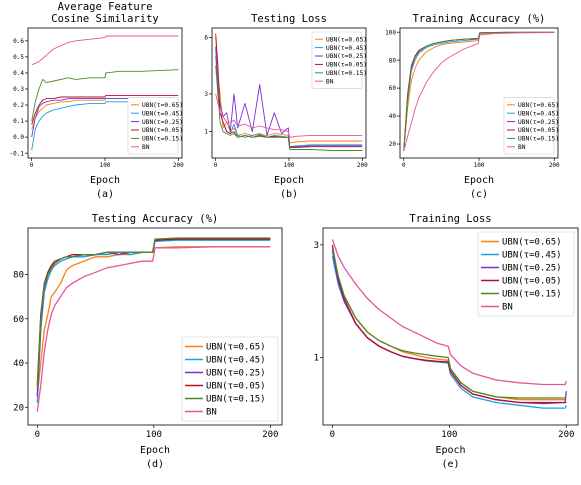 Image resolution: width=581 pixels, height=485 pixels. What do you see at coordinates (316, 359) in the screenshot?
I see `y-tick-label: 1` at bounding box center [316, 359].